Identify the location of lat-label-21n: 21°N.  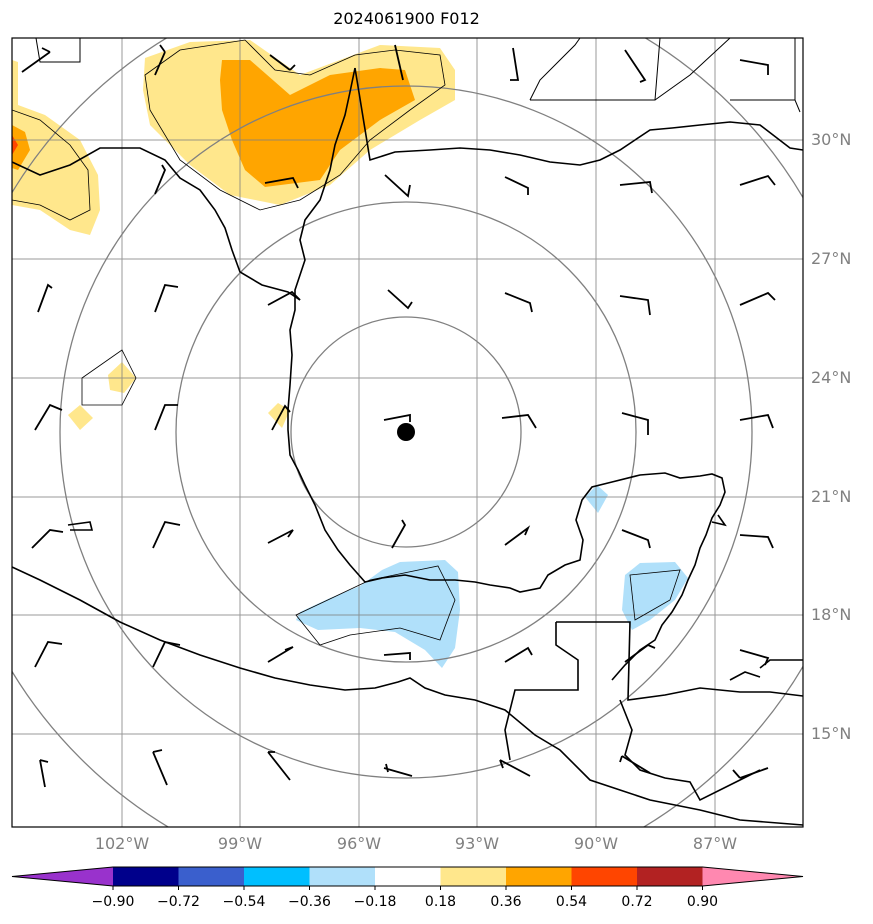
(831, 496).